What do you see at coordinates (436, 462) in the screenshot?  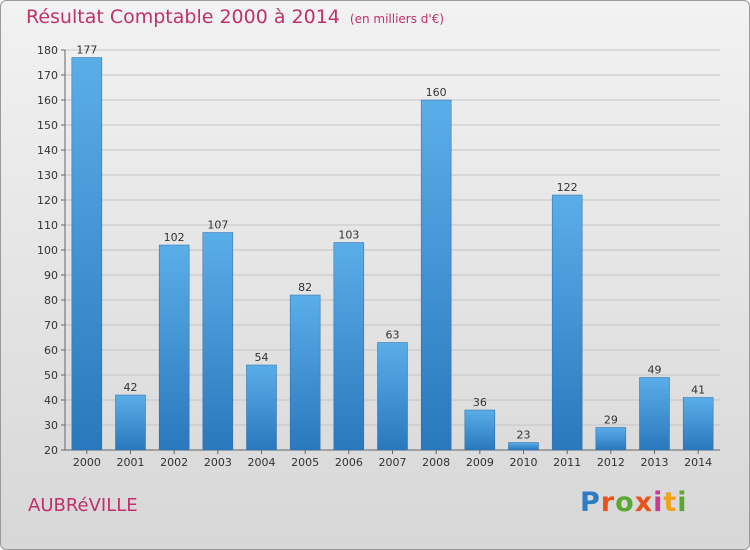 I see `x-tick-label-2008: 2008` at bounding box center [436, 462].